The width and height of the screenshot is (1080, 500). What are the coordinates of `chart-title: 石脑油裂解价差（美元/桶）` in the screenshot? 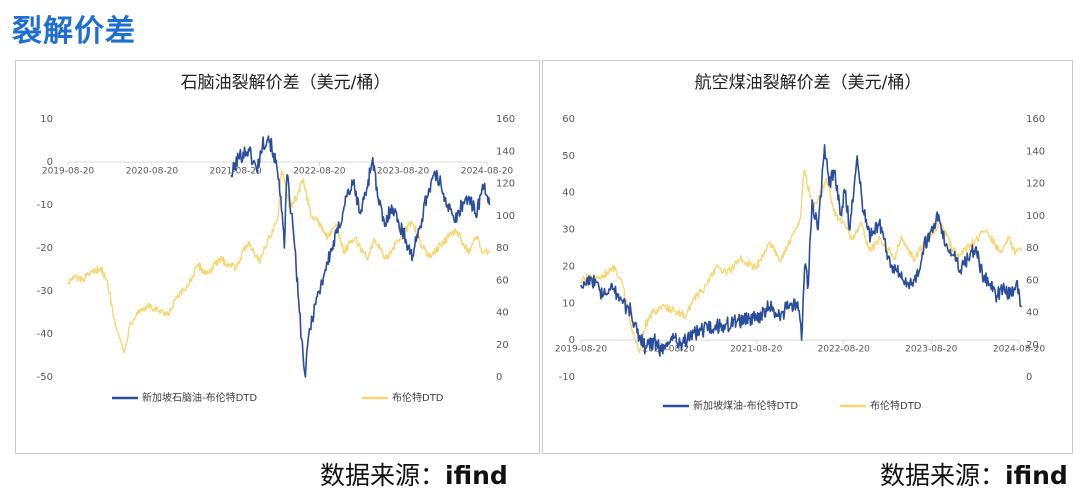 It's located at (286, 83).